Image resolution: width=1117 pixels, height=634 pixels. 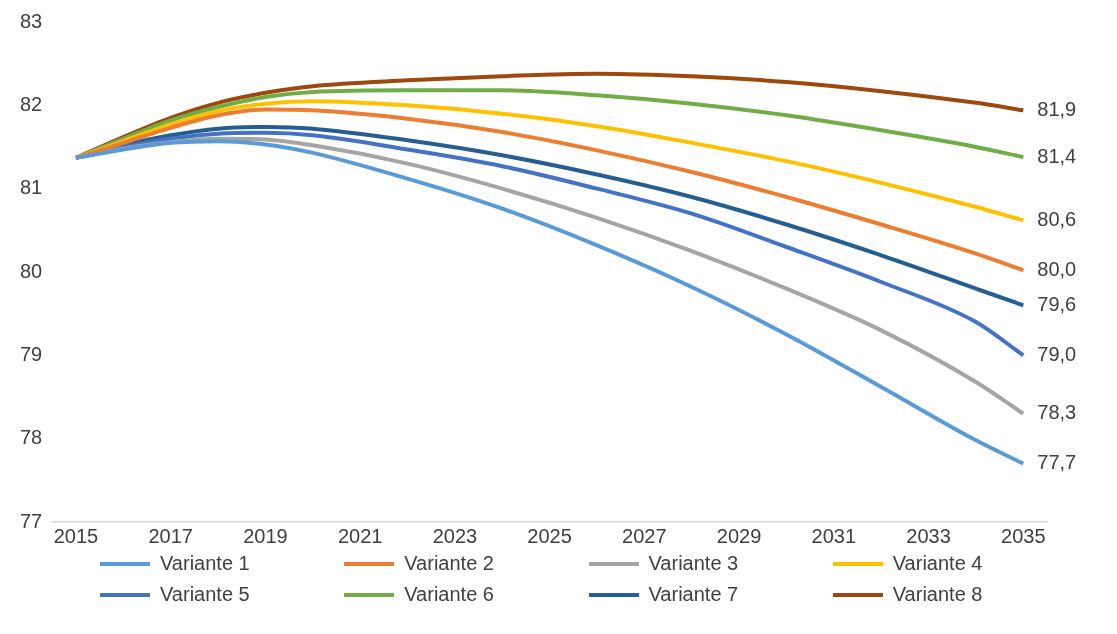 I want to click on y-tick-label: 81, so click(x=31, y=187).